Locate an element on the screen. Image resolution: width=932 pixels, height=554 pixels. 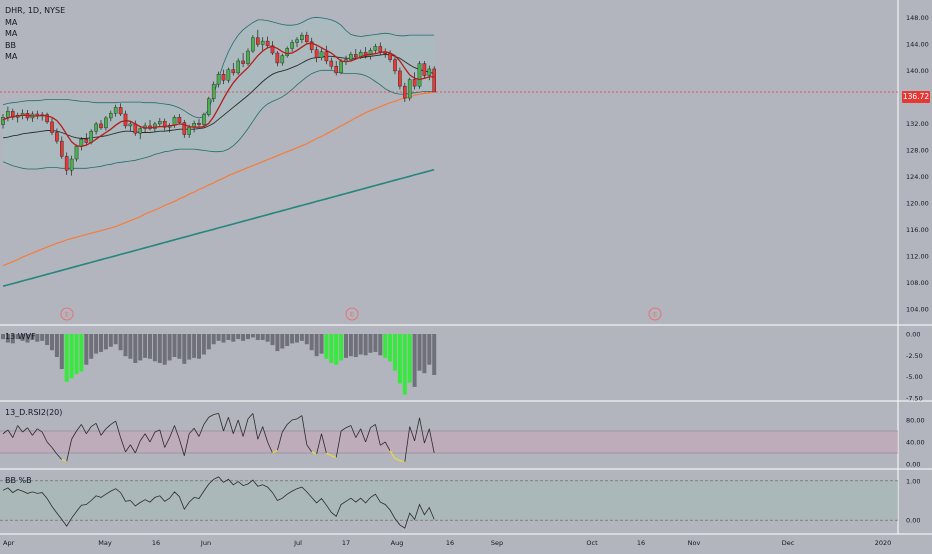
wvf-tick-label: -7.50 is located at coordinates (914, 399).